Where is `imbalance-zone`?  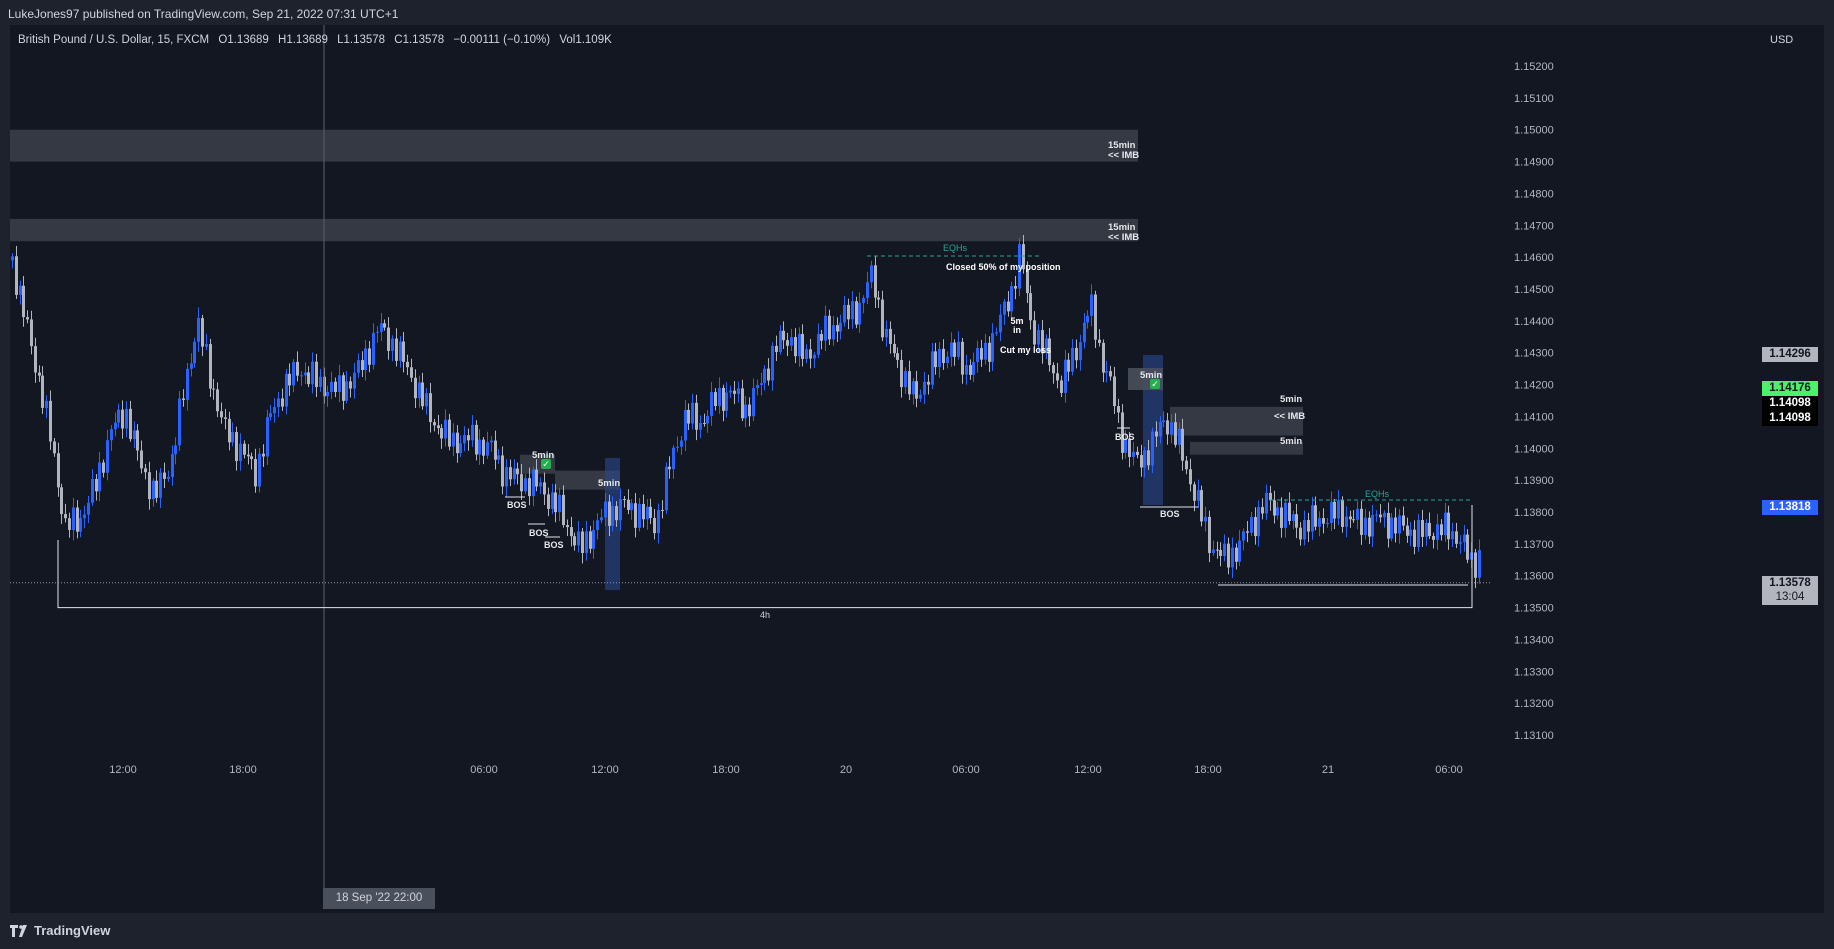
imbalance-zone is located at coordinates (1246, 448).